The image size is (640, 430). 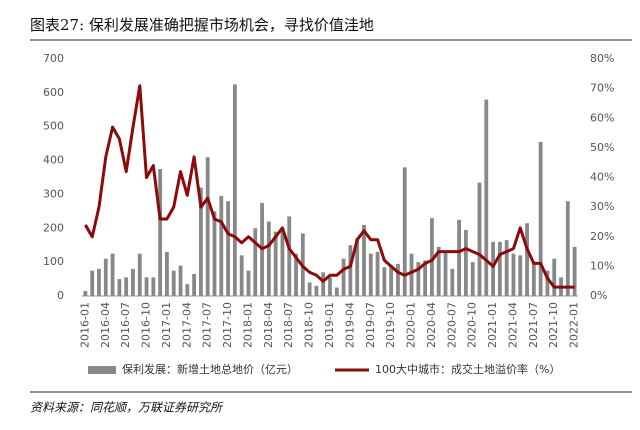 I want to click on y2-tick-label: 0%, so click(x=598, y=295).